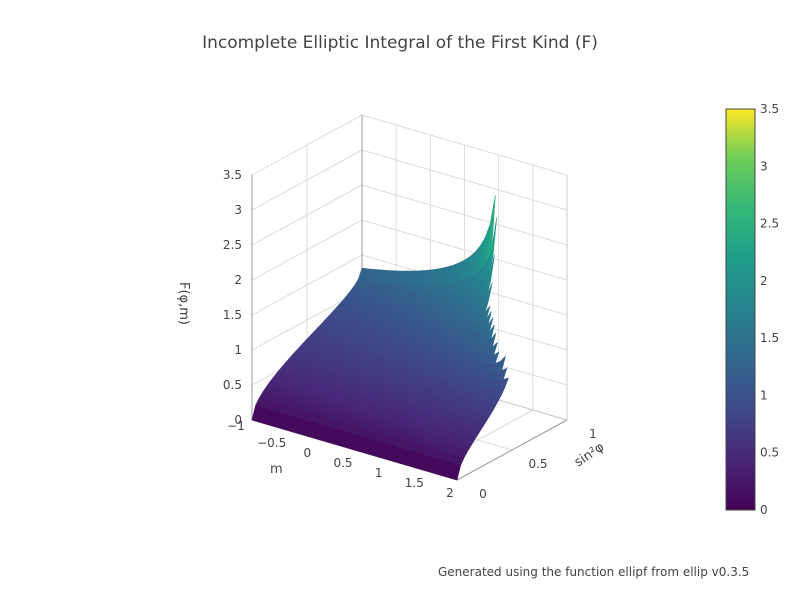  What do you see at coordinates (183, 303) in the screenshot?
I see `z-axis-title: F(φ,m)` at bounding box center [183, 303].